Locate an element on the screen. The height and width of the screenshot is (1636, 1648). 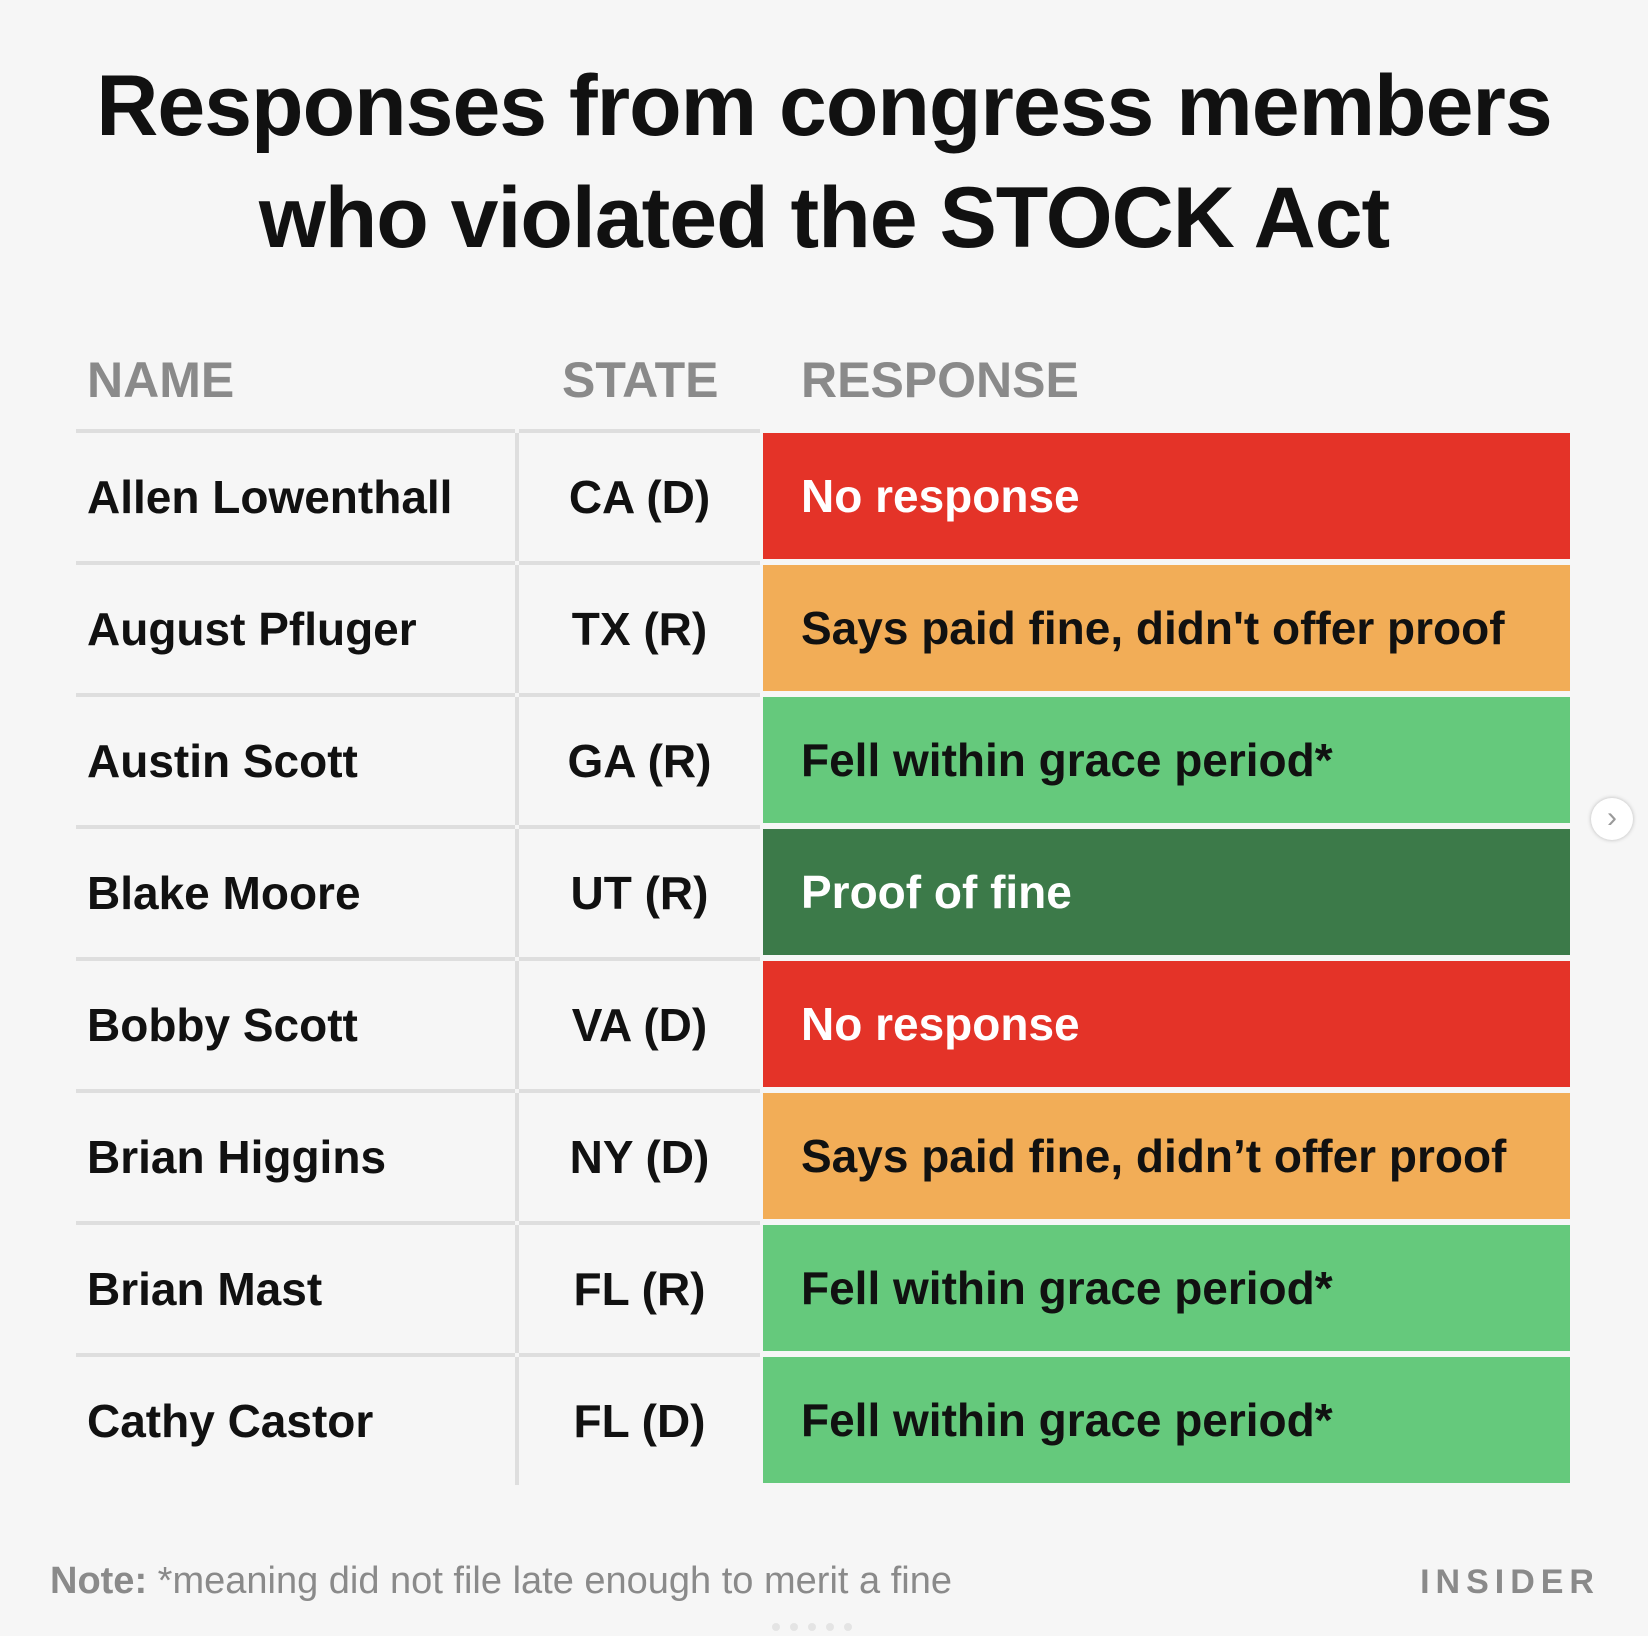
state-cell: NY (D) is located at coordinates (639, 1155).